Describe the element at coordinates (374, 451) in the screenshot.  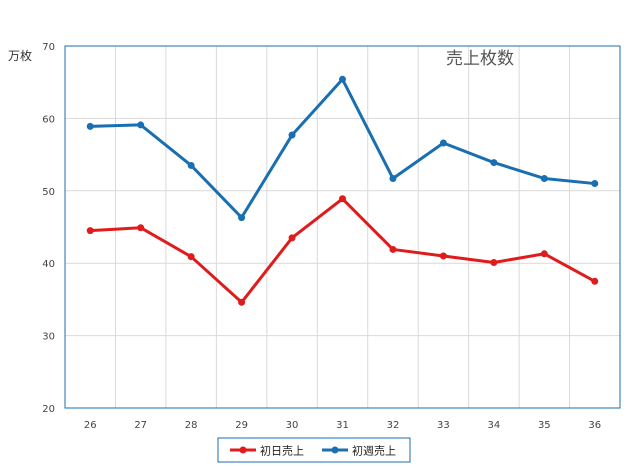
I see `legend-label: 初週売上` at that location.